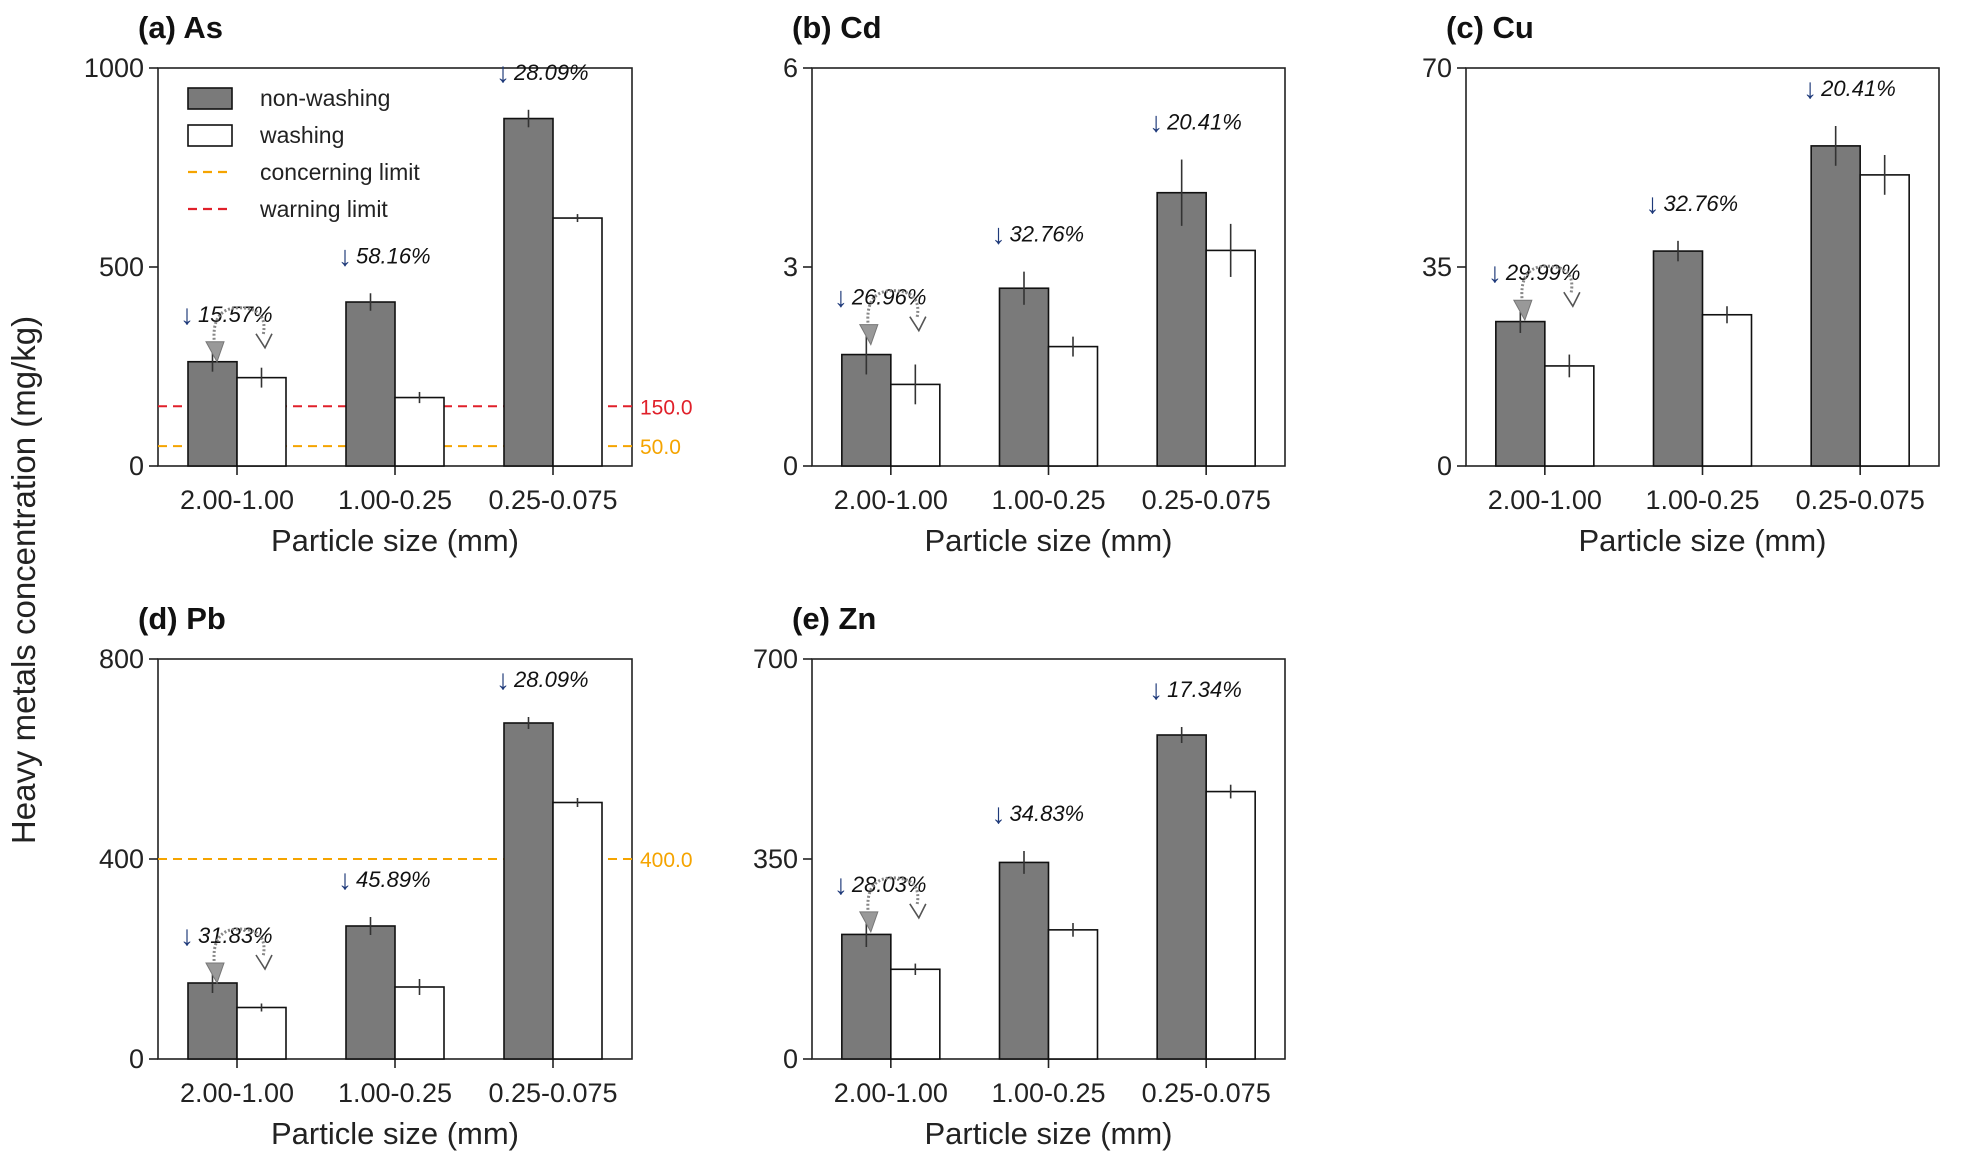  Describe the element at coordinates (323, 209) in the screenshot. I see `legend-label: warning limit` at that location.